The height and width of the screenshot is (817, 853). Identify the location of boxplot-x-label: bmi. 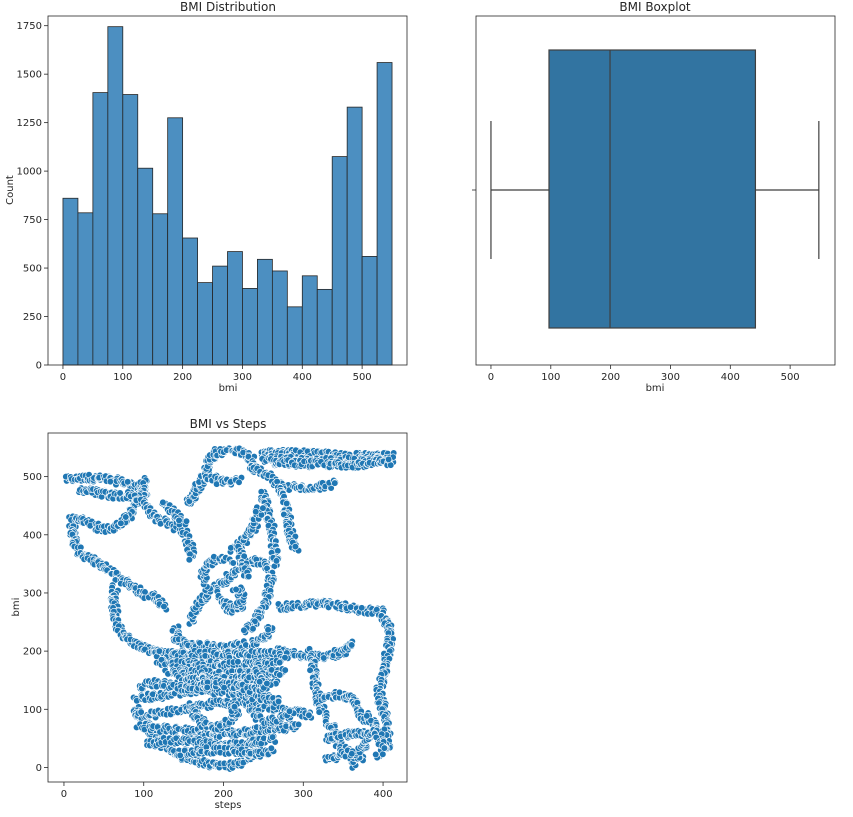
(655, 388).